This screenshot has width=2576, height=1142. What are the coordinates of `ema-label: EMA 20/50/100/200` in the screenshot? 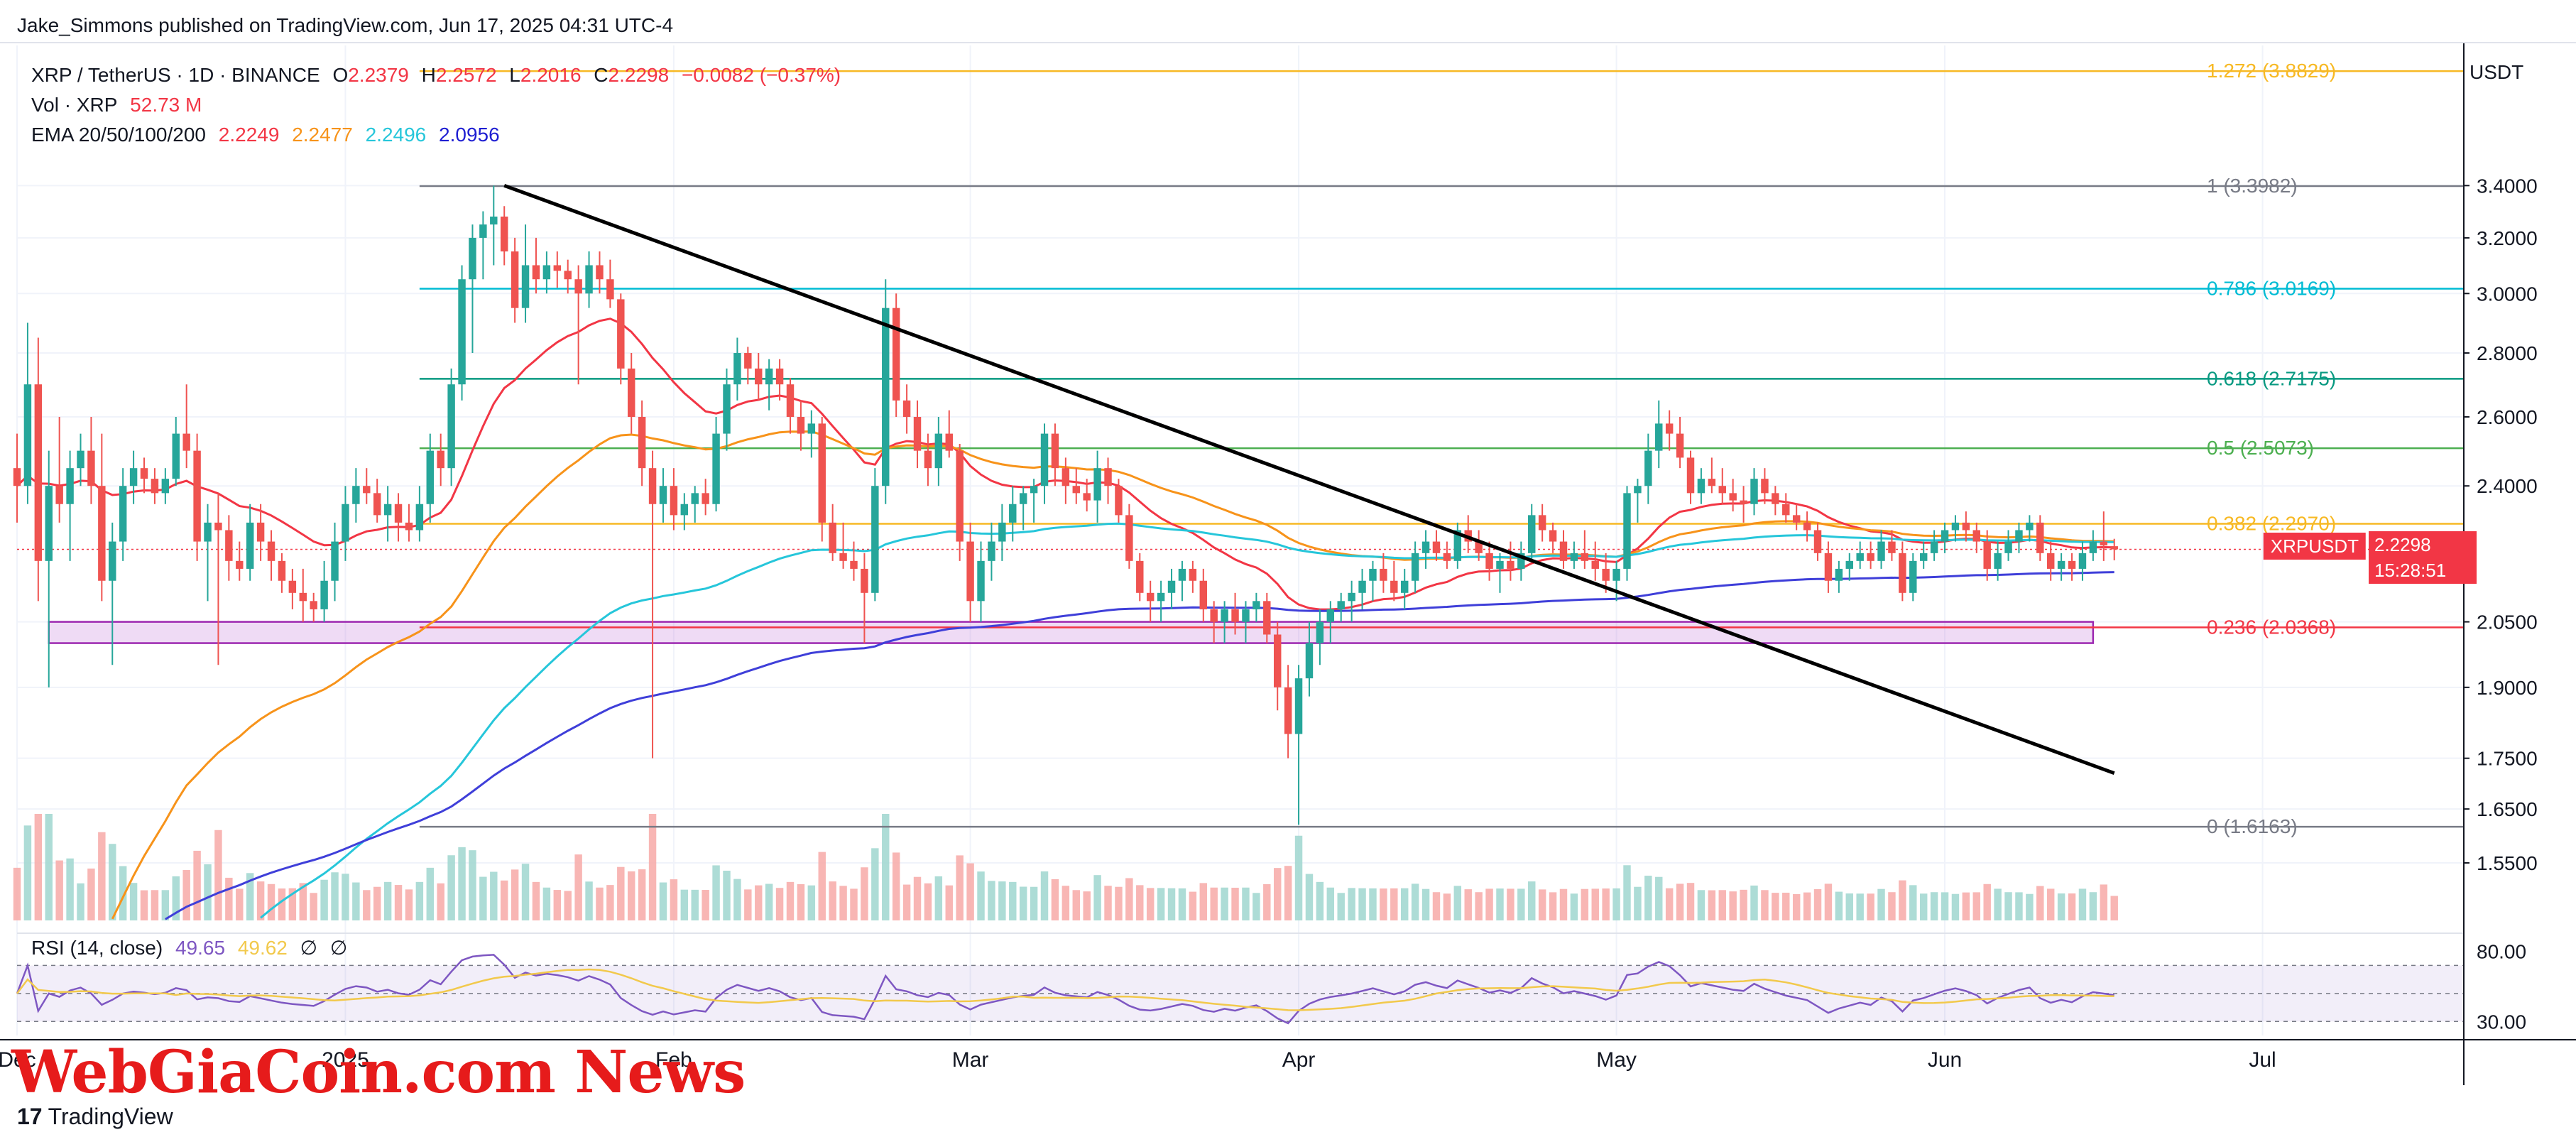 It's located at (118, 135).